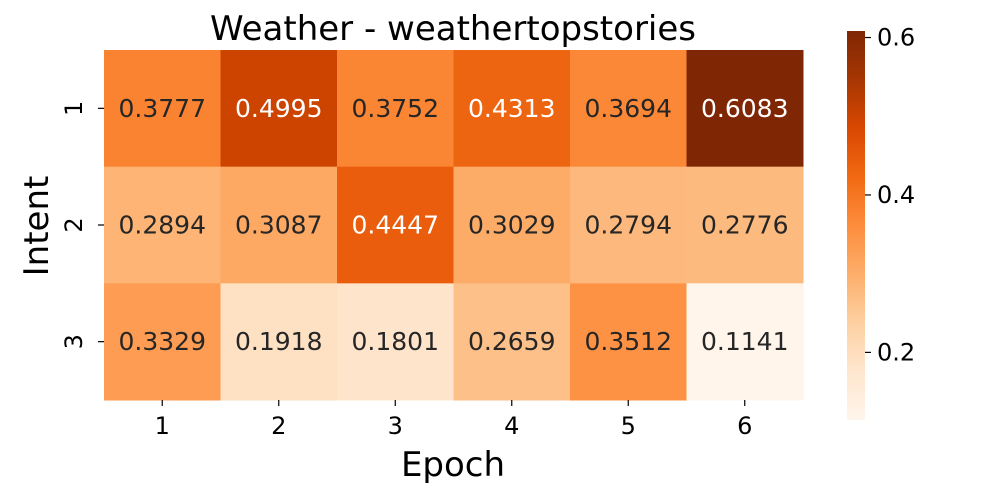 Image resolution: width=997 pixels, height=498 pixels. Describe the element at coordinates (744, 426) in the screenshot. I see `x-tick-label: 6` at that location.